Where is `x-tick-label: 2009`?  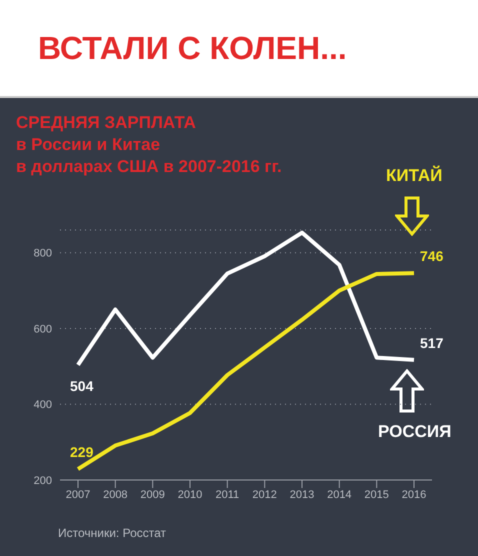
x-tick-label: 2009 is located at coordinates (152, 494).